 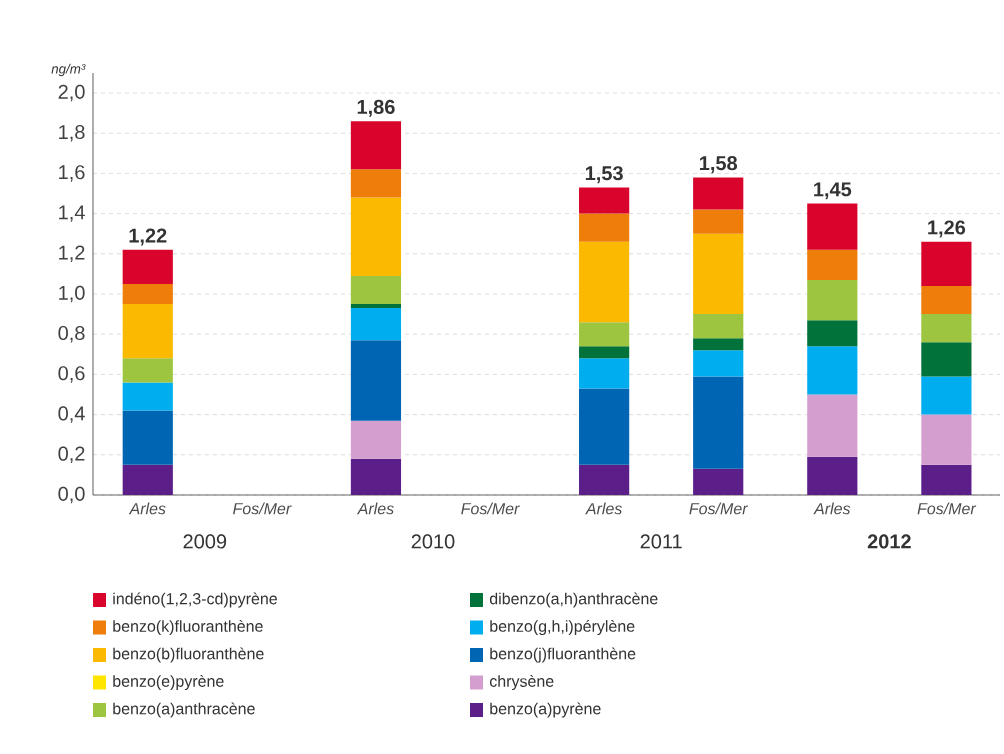 I want to click on y-tick-label: 1,0, so click(x=72, y=294).